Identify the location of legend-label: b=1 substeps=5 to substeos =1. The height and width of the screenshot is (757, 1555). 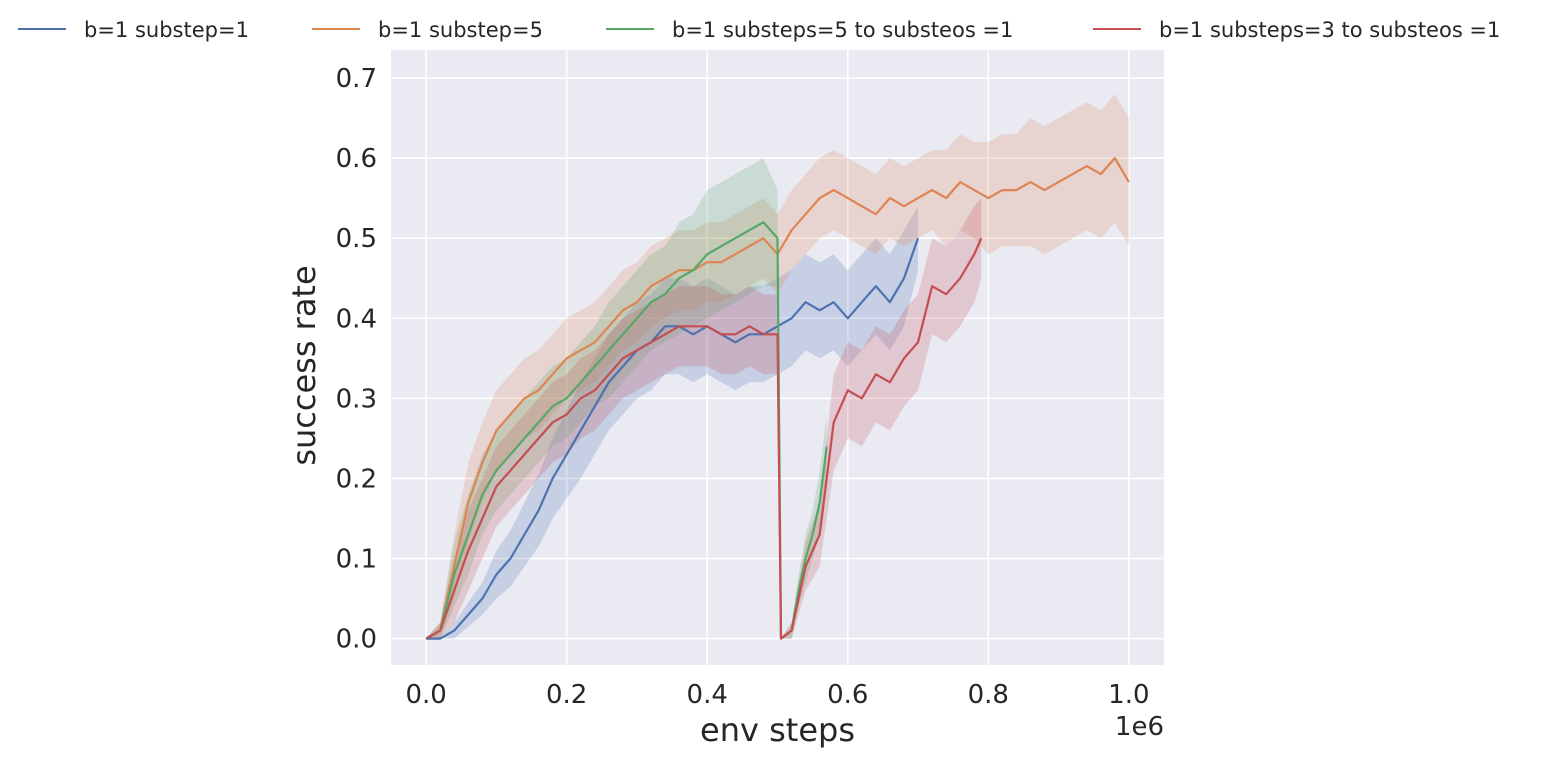
(842, 30).